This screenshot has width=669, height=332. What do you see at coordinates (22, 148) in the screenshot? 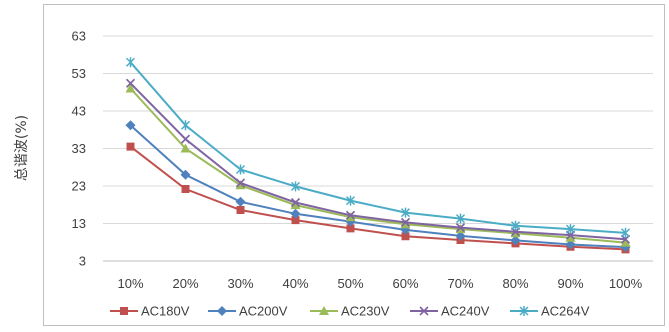
I see `y-axis-title: 总谐波(%)` at bounding box center [22, 148].